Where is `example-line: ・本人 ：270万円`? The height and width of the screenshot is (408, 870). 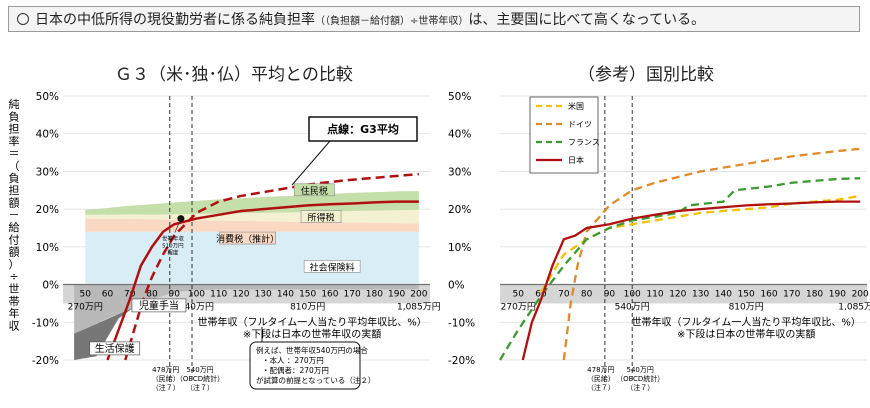
example-line: ・本人 ：270万円 is located at coordinates (293, 360).